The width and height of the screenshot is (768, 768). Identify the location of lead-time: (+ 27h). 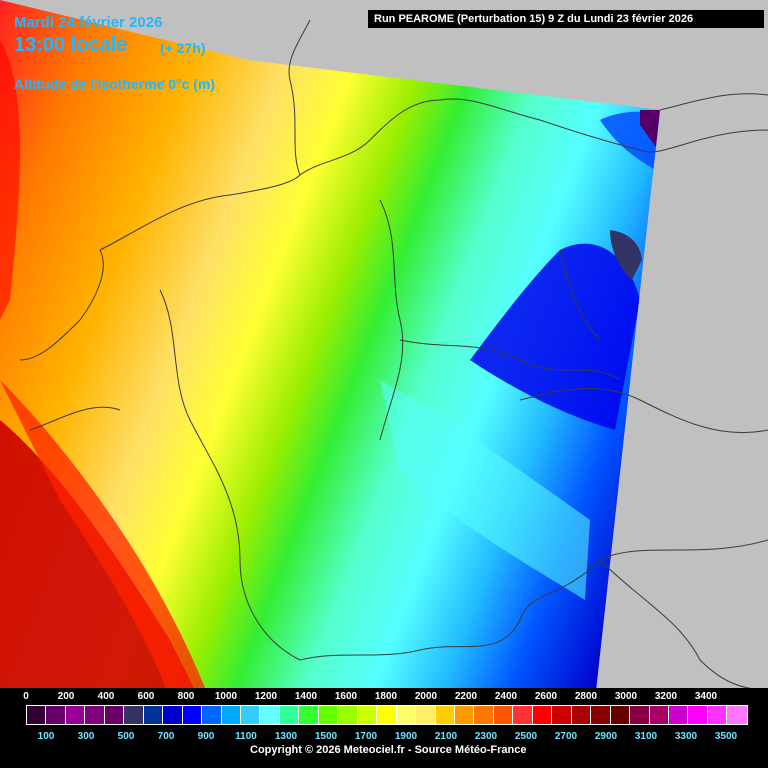
(183, 48).